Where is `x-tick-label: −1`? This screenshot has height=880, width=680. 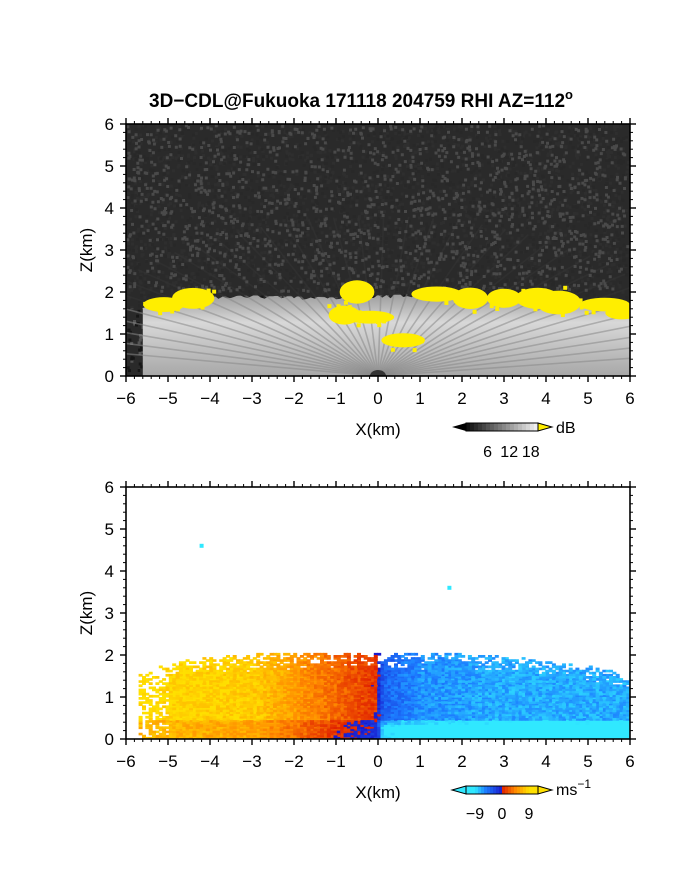 x-tick-label: −1 is located at coordinates (335, 761).